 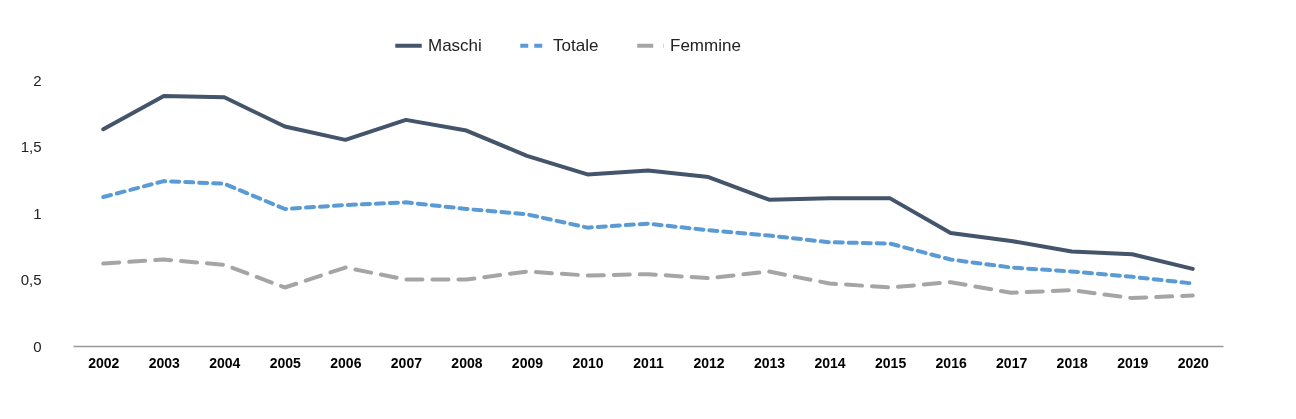 I want to click on x-tick-label: 2008, so click(x=467, y=362).